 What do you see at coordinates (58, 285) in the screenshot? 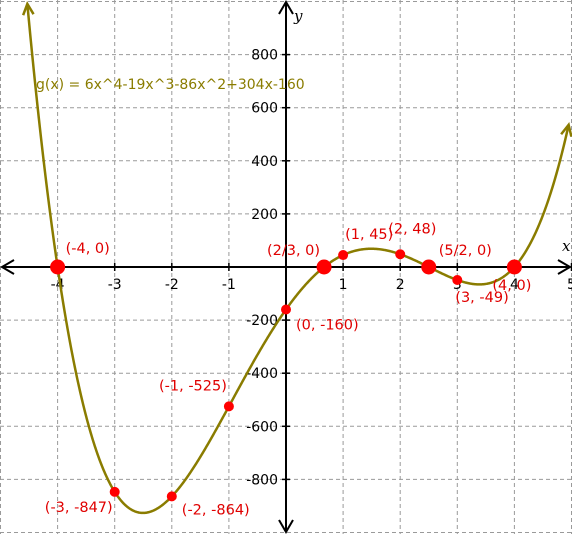
I see `x-tick-label: -4` at bounding box center [58, 285].